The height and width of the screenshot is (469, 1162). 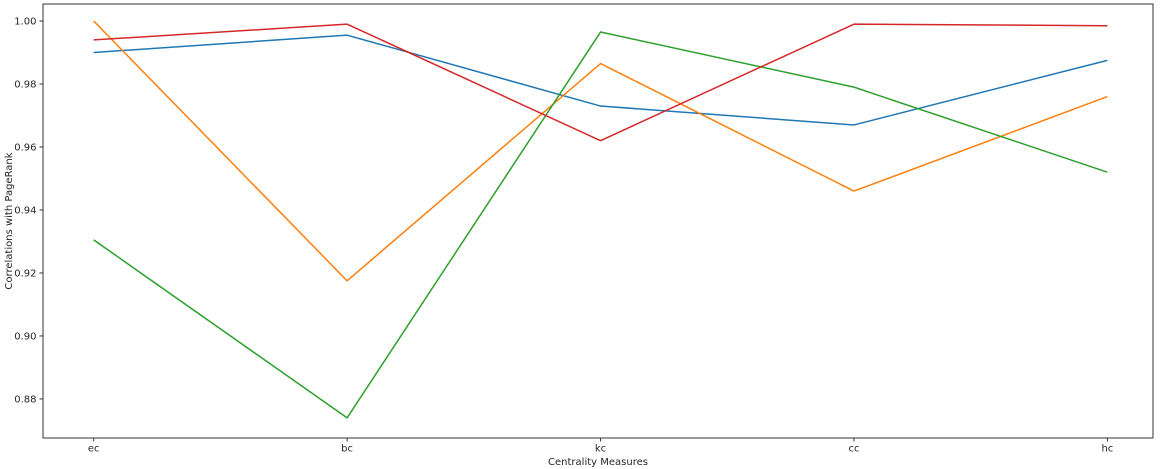 What do you see at coordinates (9, 220) in the screenshot?
I see `y-axis-label: Correlations with PageRank` at bounding box center [9, 220].